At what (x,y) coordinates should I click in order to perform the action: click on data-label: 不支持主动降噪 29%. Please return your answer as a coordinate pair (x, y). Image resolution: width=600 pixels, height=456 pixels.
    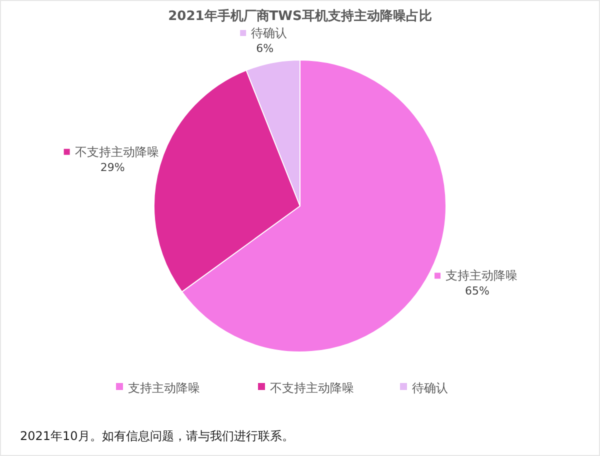
    Looking at the image, I should click on (116, 159).